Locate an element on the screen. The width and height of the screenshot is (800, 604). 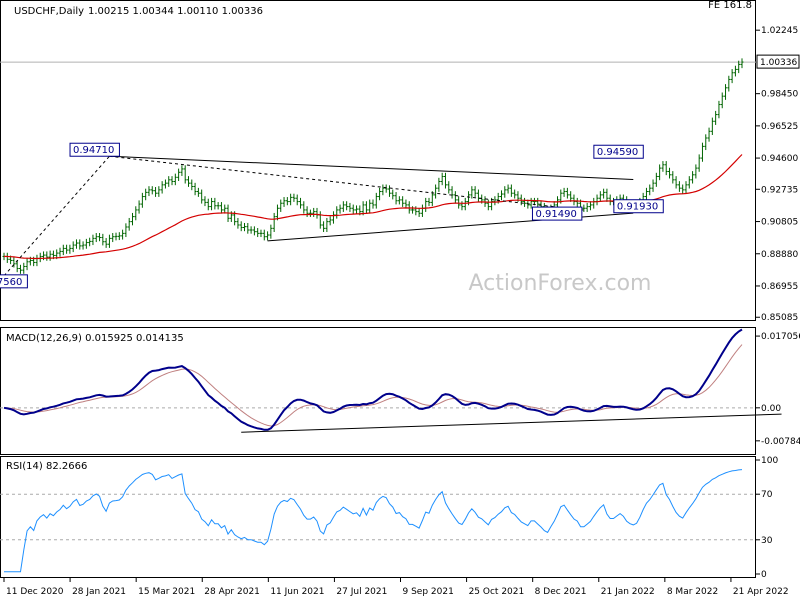
x-tick-label: 8 Dec 2021 is located at coordinates (561, 592).